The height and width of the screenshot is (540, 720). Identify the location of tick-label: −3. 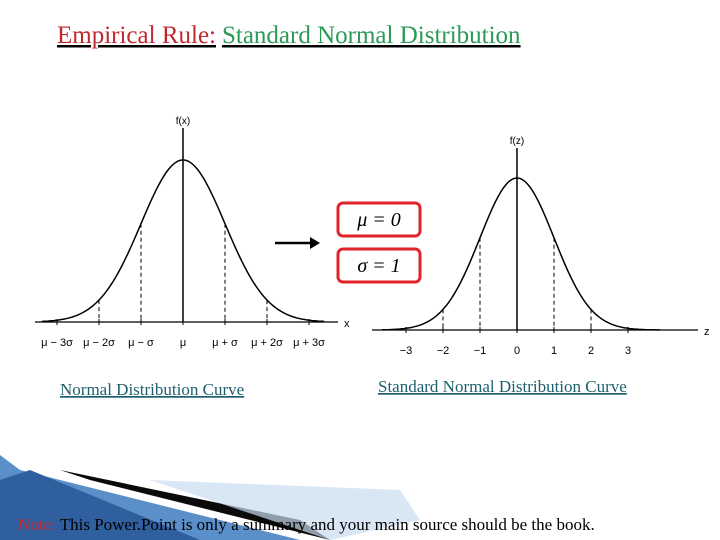
(406, 351).